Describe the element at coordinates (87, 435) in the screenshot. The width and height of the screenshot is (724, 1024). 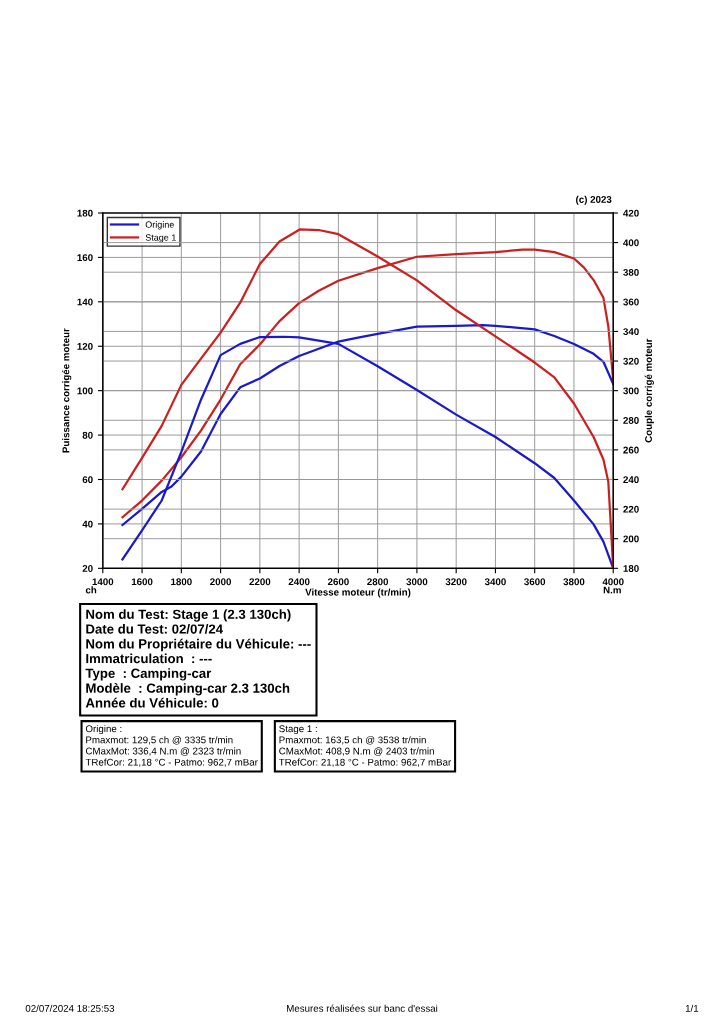
I see `y-tick-label: 80` at that location.